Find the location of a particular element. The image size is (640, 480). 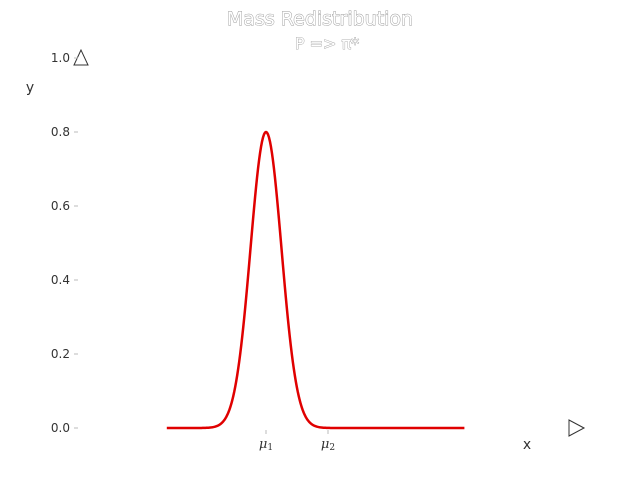

y-tick-label: 0.8 is located at coordinates (60, 132).